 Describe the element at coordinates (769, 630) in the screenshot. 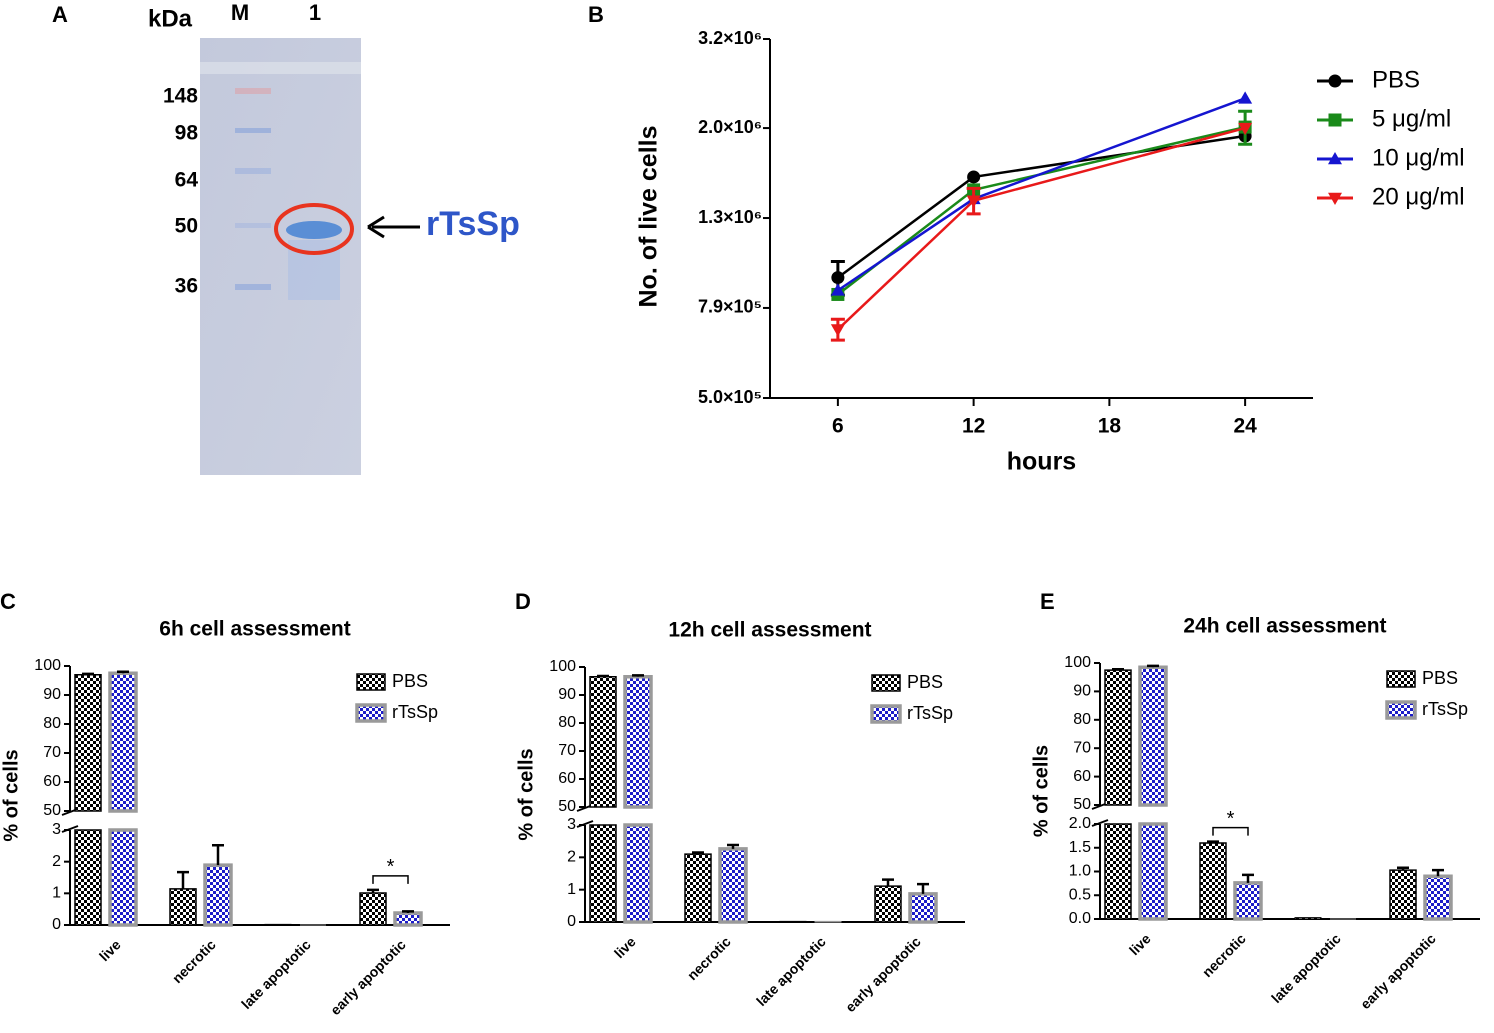

I see `chart-title: 12h cell assessment` at that location.